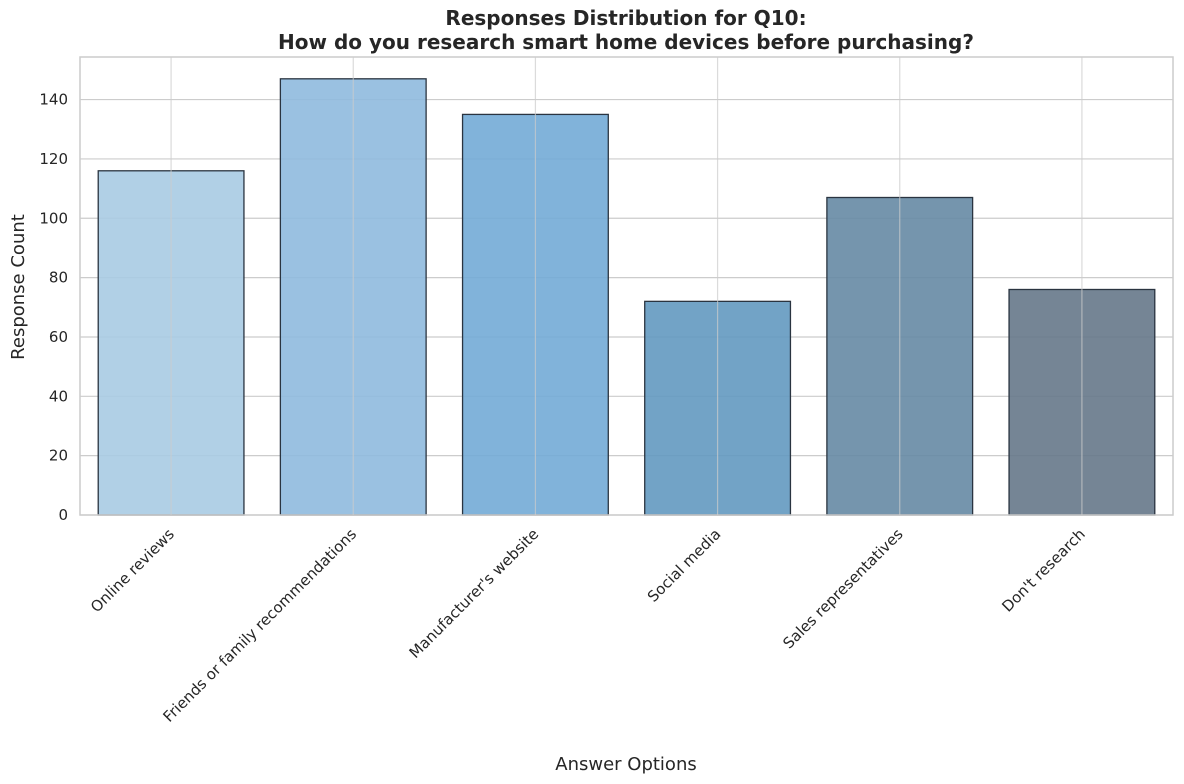  What do you see at coordinates (53, 100) in the screenshot?
I see `y-tick-label: 140` at bounding box center [53, 100].